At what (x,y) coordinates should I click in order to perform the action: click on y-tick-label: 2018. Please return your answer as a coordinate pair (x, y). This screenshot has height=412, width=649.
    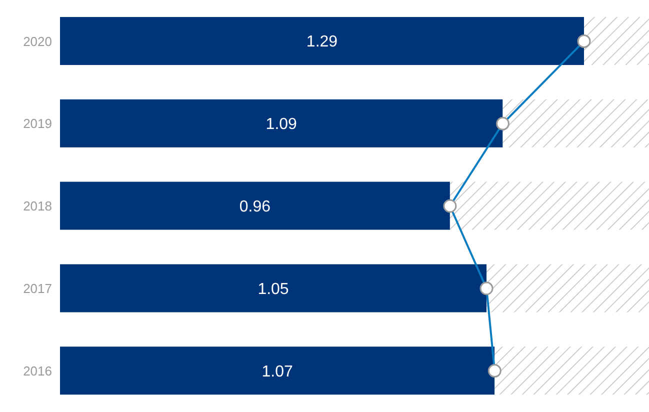
    Looking at the image, I should click on (37, 206).